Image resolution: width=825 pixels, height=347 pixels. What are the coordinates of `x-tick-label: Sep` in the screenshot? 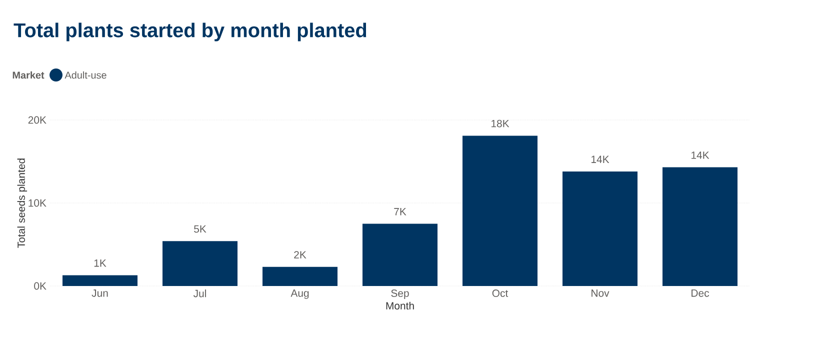 It's located at (400, 294).